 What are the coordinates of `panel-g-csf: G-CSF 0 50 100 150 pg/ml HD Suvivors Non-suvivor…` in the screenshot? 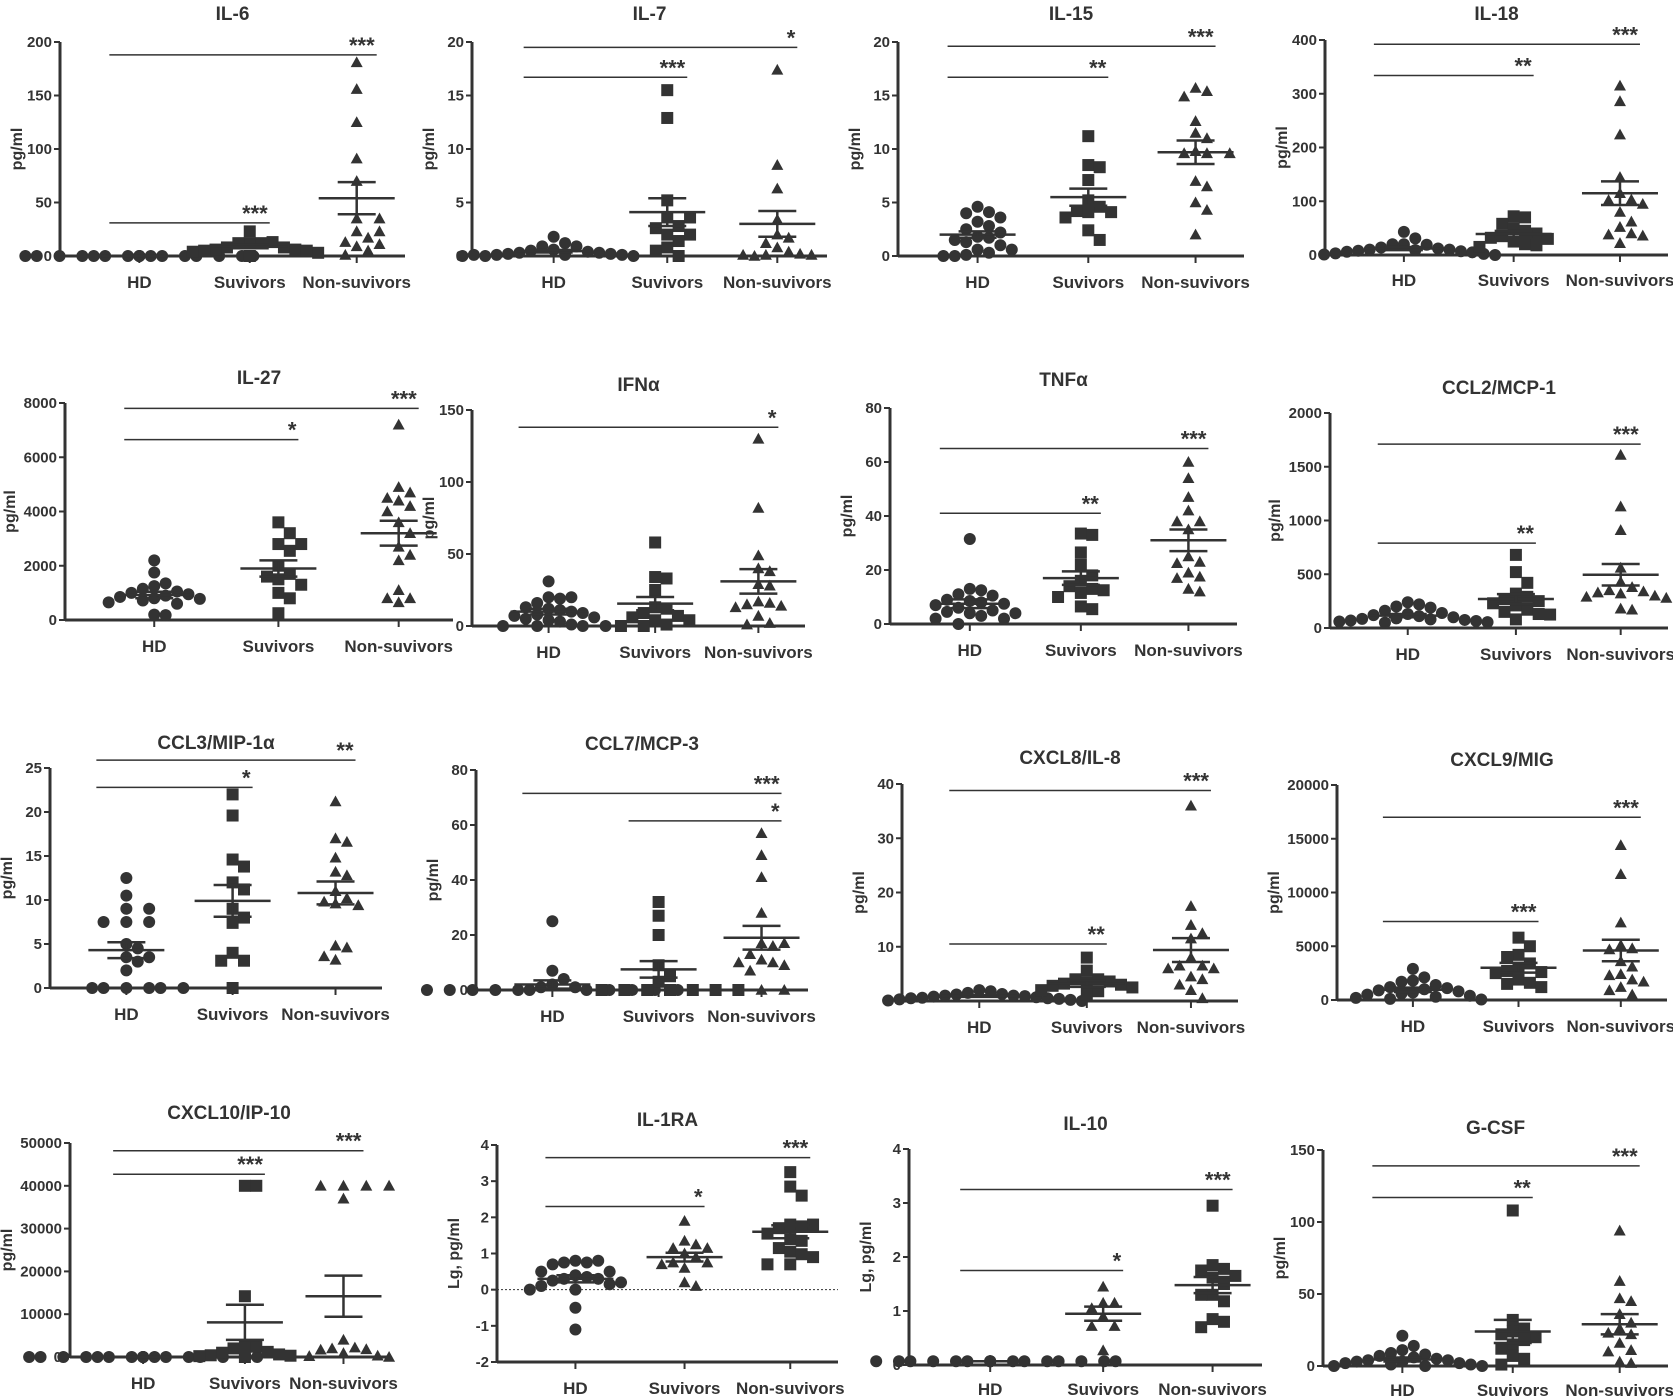 It's located at (1472, 1259).